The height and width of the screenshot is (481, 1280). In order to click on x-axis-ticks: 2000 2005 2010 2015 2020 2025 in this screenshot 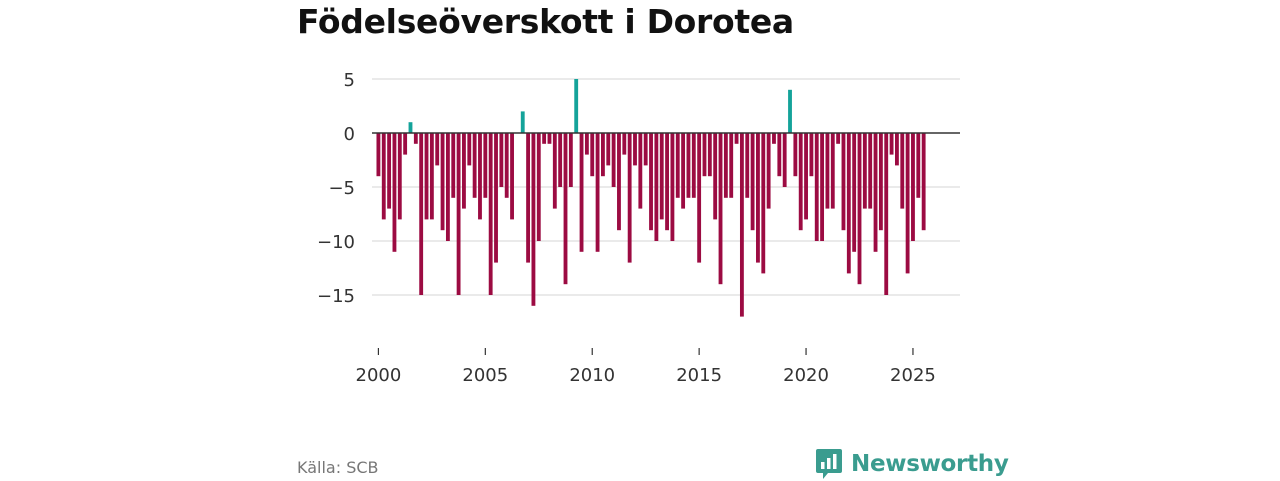, I will do `click(646, 367)`.